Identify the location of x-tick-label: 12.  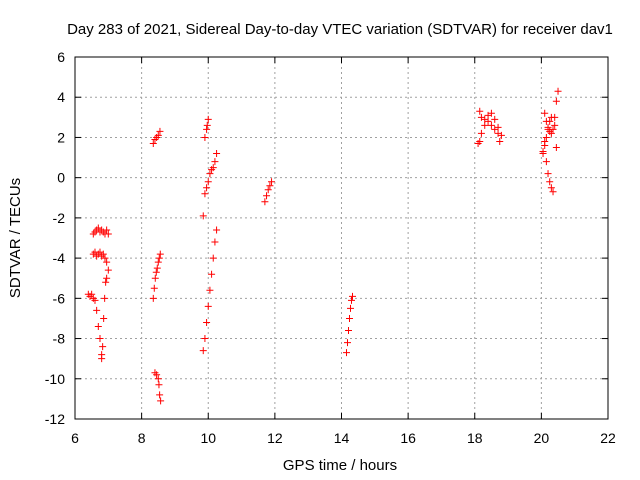
(275, 438).